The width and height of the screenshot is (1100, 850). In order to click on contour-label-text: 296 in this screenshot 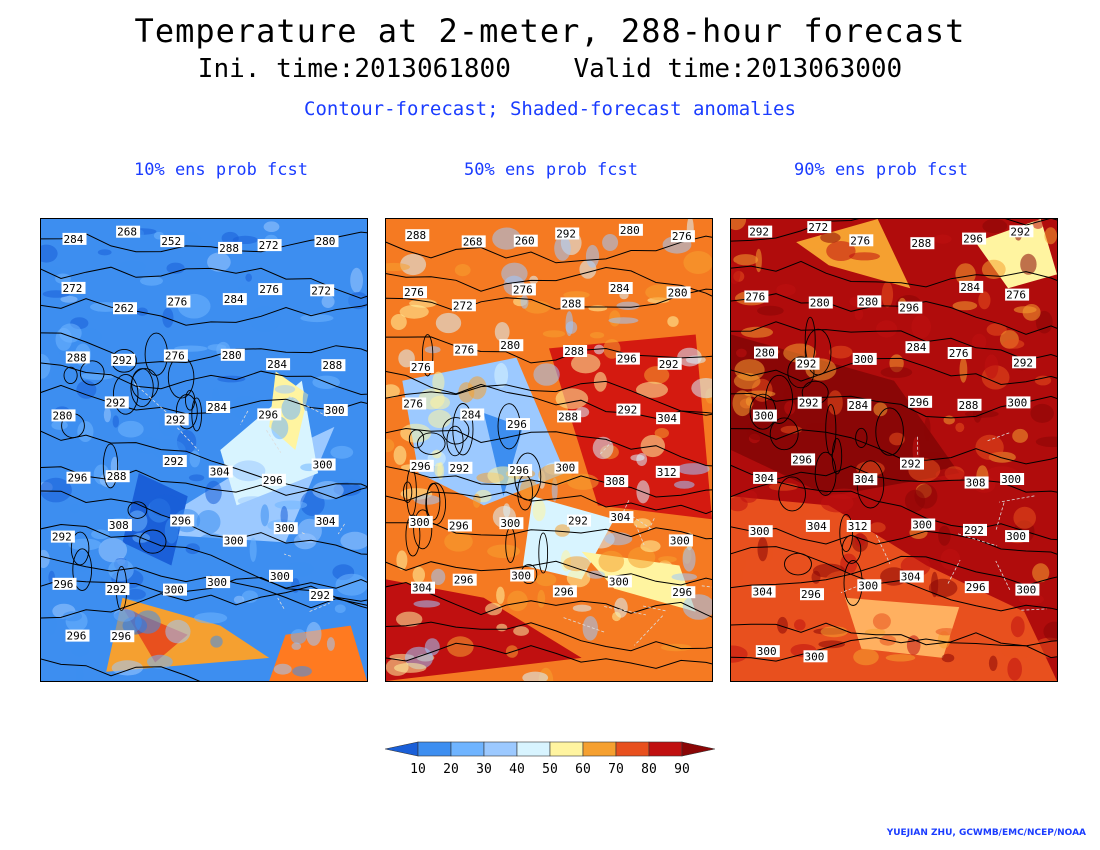, I will do `click(682, 592)`.